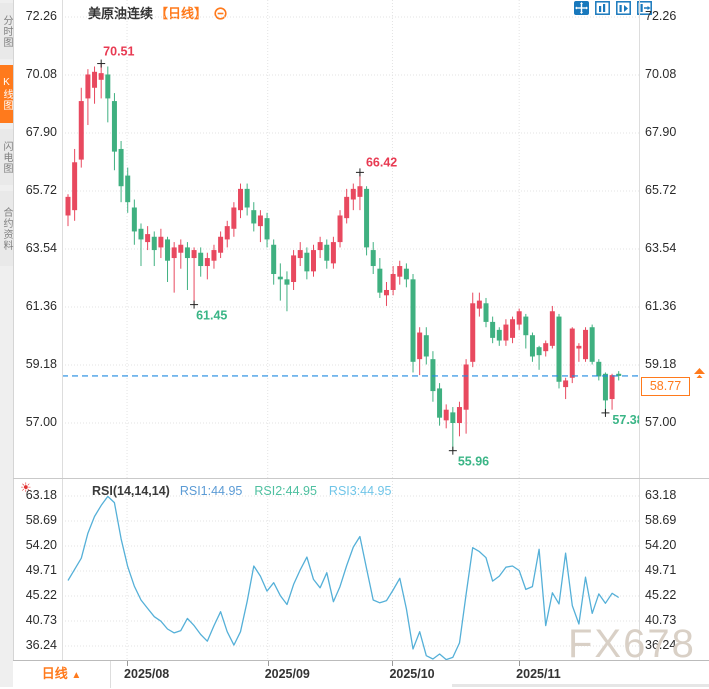 The height and width of the screenshot is (689, 709). Describe the element at coordinates (7, 343) in the screenshot. I see `sidebar: 分时图 K线图 闪电图 合约资料` at that location.